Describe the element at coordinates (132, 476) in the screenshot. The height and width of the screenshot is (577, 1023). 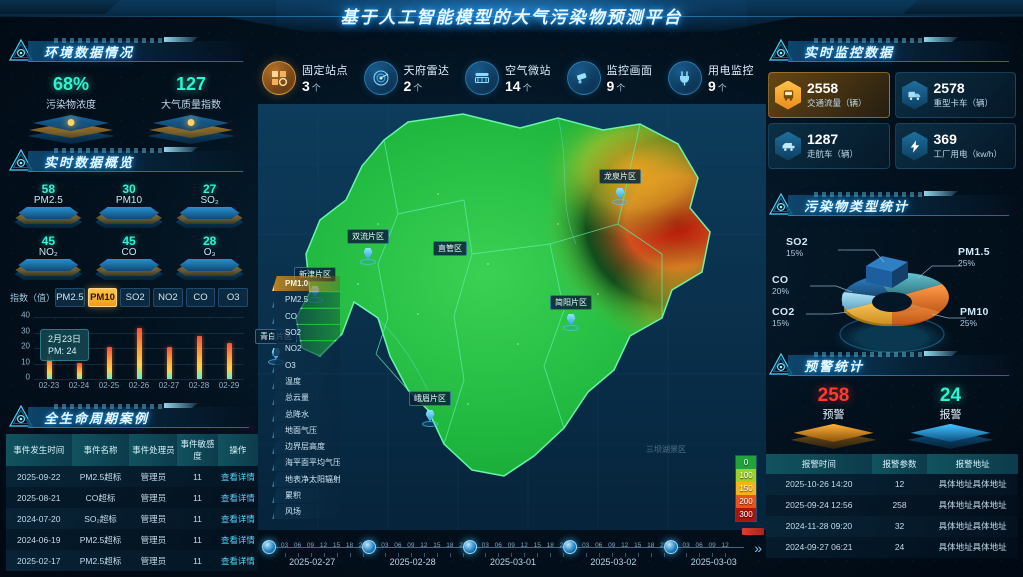
I see `table-row: 2025-09-22 PM2.5超标 管理员 11 查看详情` at that location.